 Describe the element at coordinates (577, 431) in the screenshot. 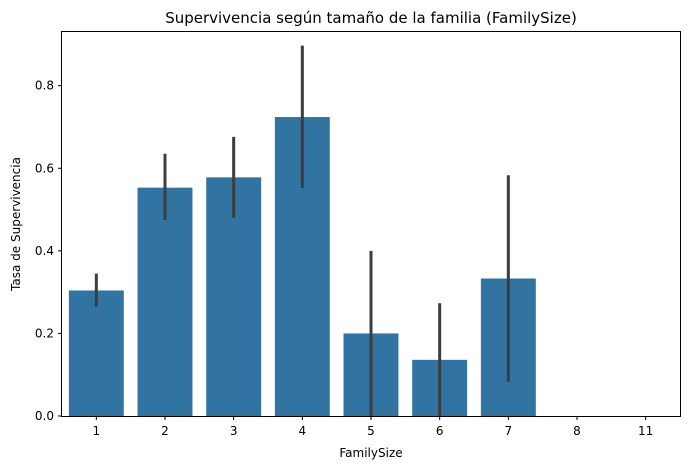

I see `x-tick-label-8: 8` at that location.